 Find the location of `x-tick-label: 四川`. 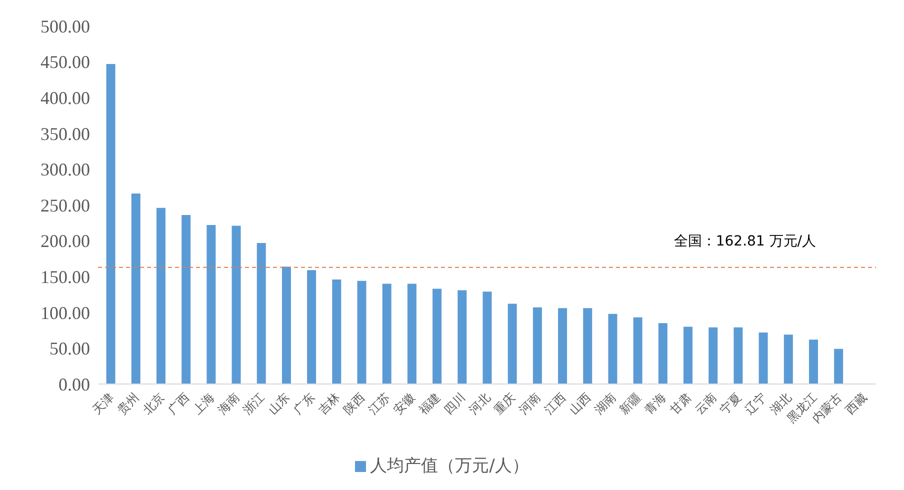

x-tick-label: 四川 is located at coordinates (454, 404).